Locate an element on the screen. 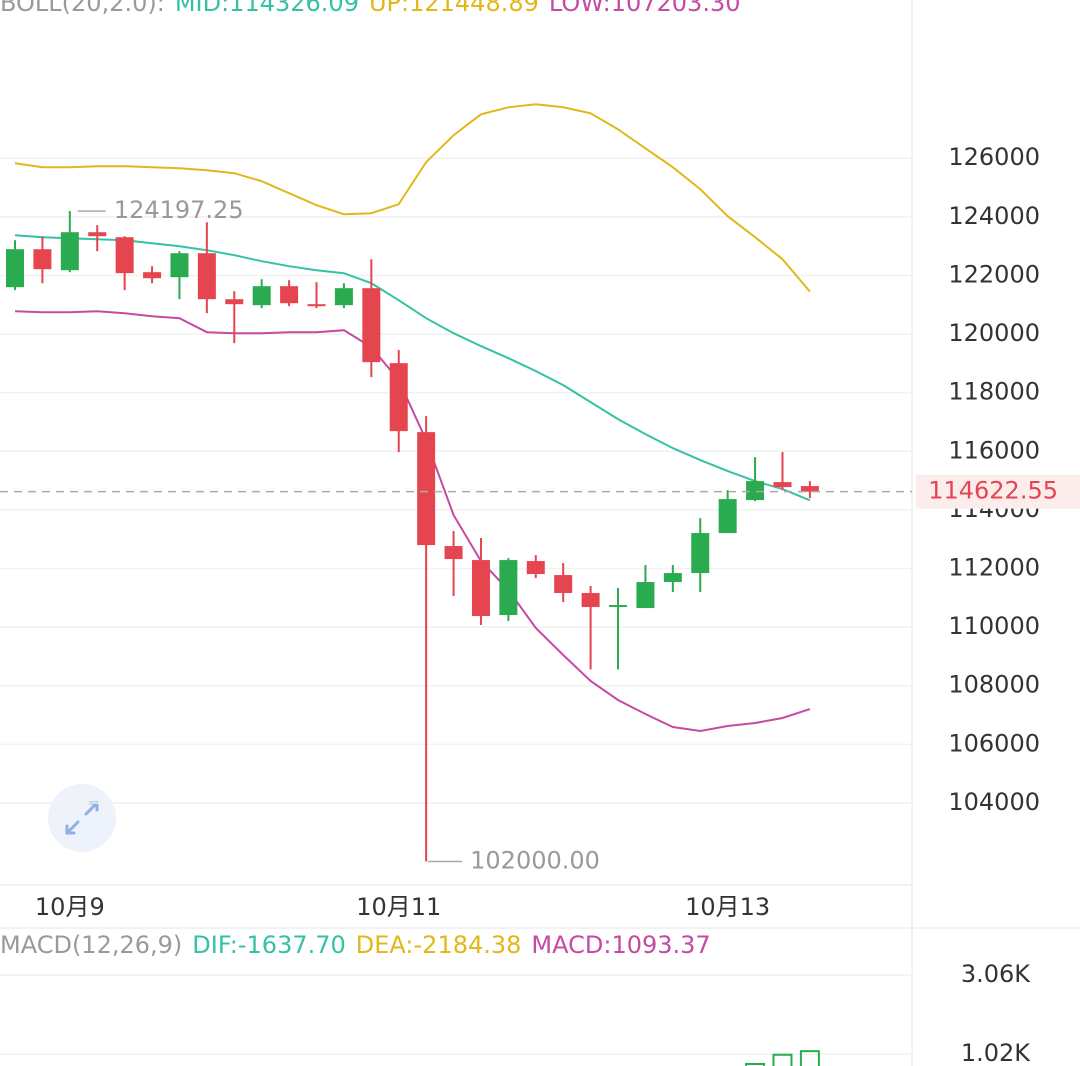  x-tick-label: 10月11 is located at coordinates (398, 907).